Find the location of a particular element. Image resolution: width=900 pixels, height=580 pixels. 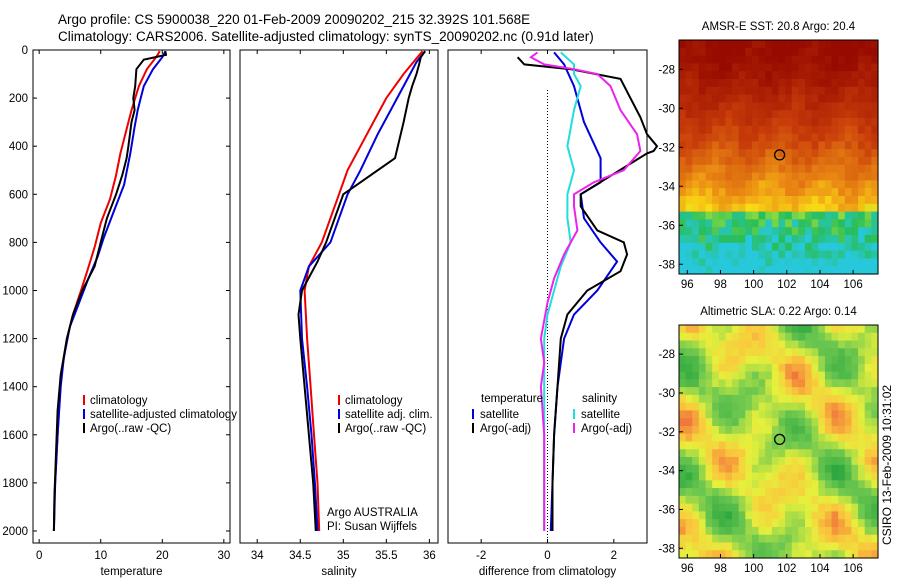

temperature-ytick-label: 200 is located at coordinates (18, 99).